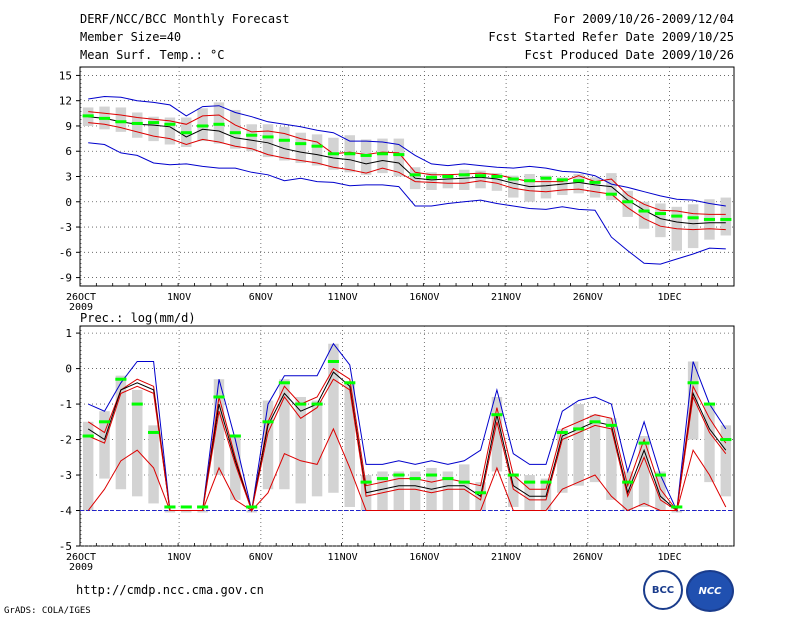 The height and width of the screenshot is (618, 800). What do you see at coordinates (66, 511) in the screenshot?
I see `prec-ytick-label: -4` at bounding box center [66, 511].